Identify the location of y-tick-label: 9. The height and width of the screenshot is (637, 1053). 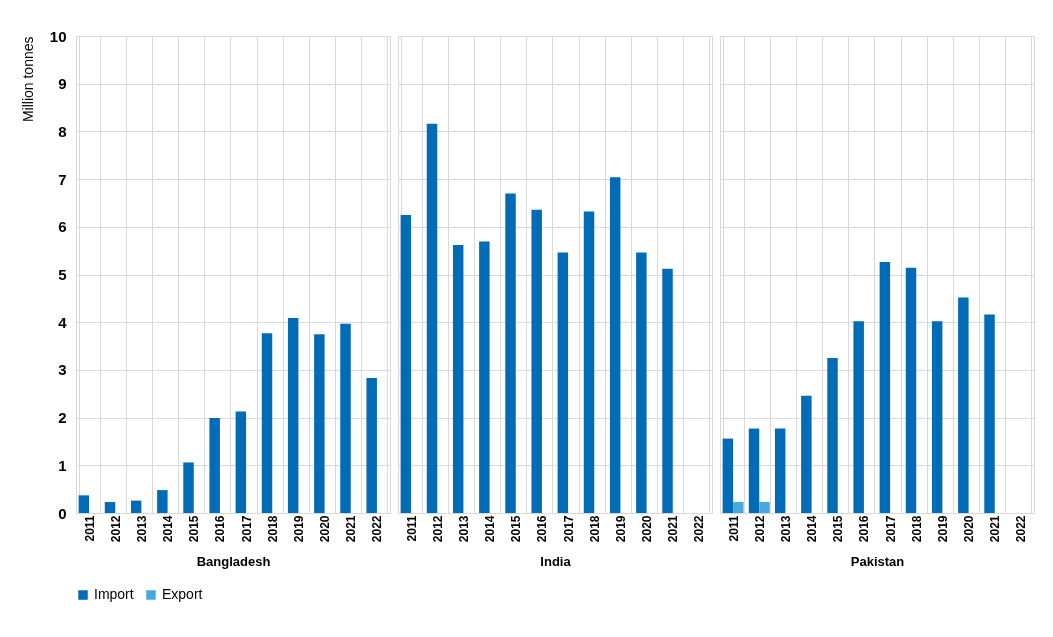
(62, 84).